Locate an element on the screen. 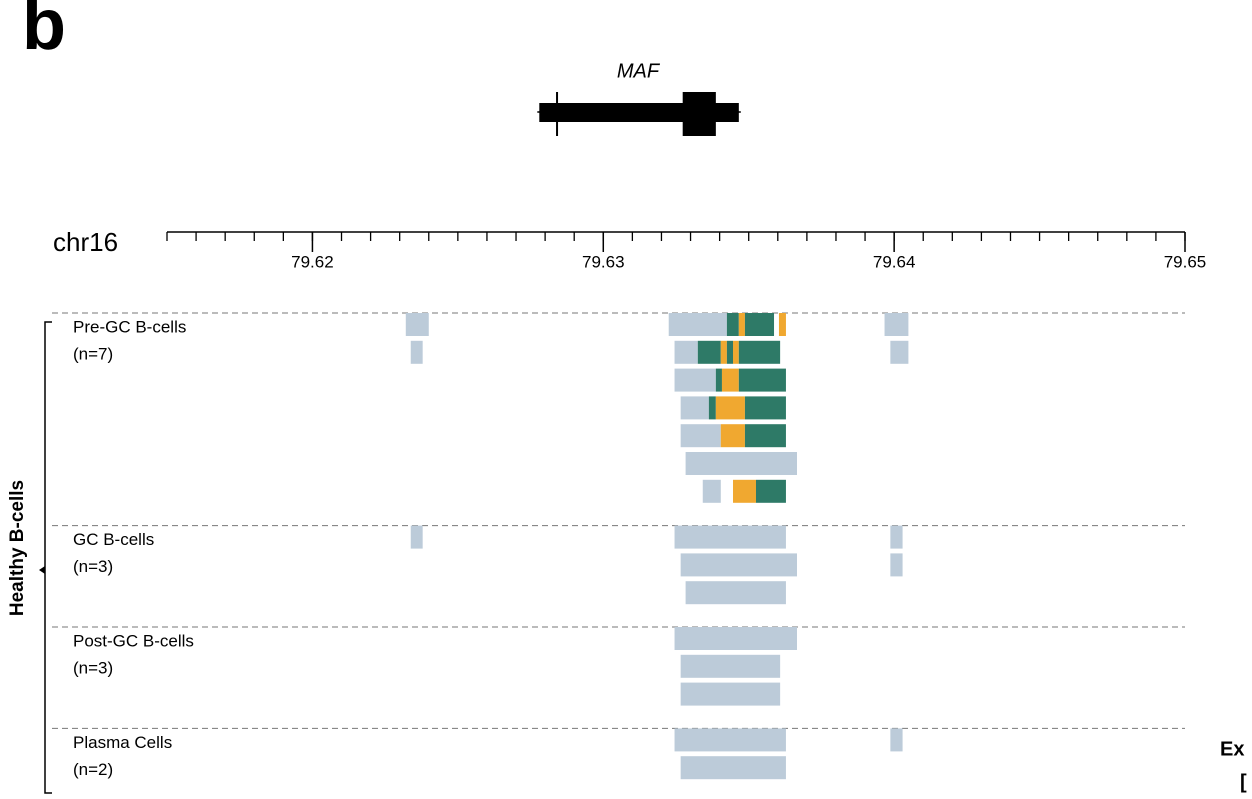 The image size is (1252, 799). panel-label: b is located at coordinates (44, 32).